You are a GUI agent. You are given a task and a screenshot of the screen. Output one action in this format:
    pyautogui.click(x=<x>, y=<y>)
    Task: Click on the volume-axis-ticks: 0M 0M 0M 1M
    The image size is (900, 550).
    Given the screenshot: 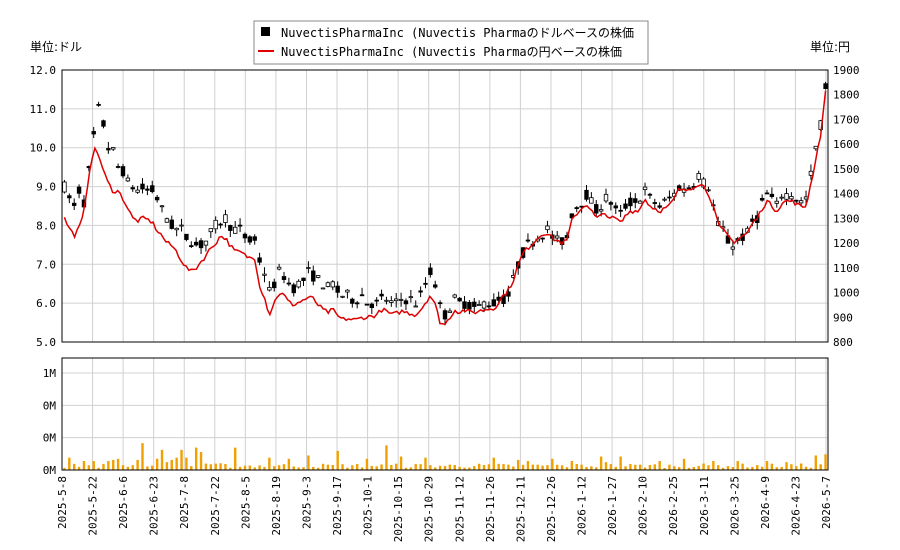 What is the action you would take?
    pyautogui.click(x=50, y=422)
    